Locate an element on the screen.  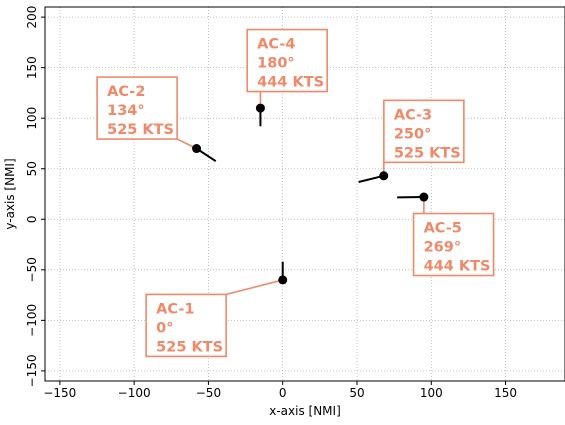
y-tick-label: −100 is located at coordinates (32, 320).